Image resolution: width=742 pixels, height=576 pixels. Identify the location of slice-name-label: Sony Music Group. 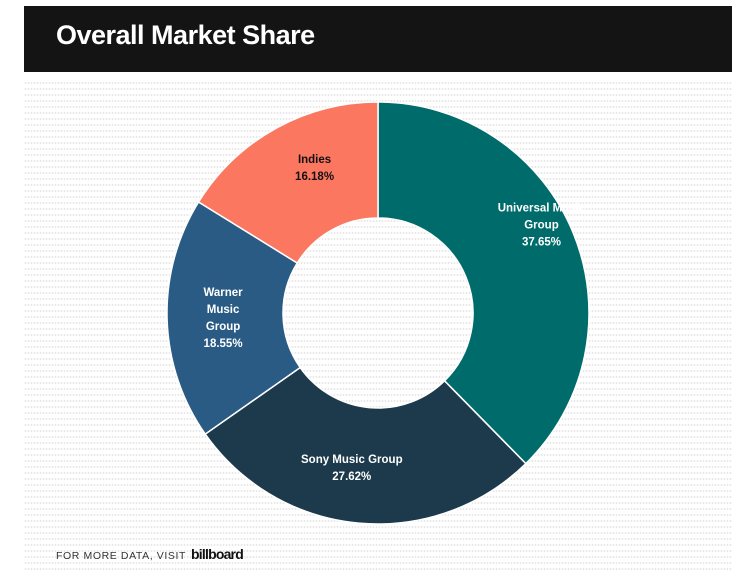
(352, 460).